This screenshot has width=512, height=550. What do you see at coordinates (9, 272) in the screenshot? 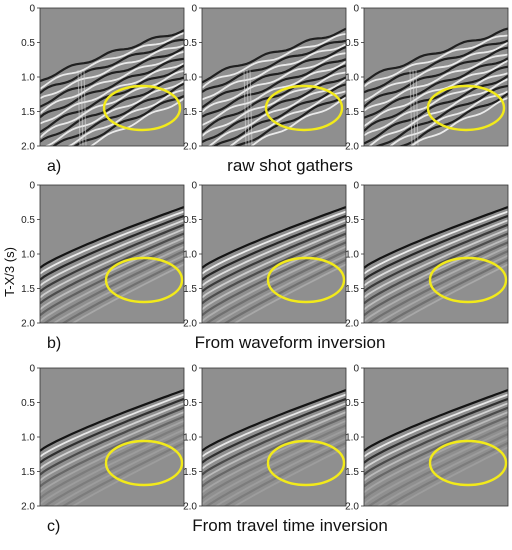
I see `y-axis-label: T-X/3 (s)` at bounding box center [9, 272].